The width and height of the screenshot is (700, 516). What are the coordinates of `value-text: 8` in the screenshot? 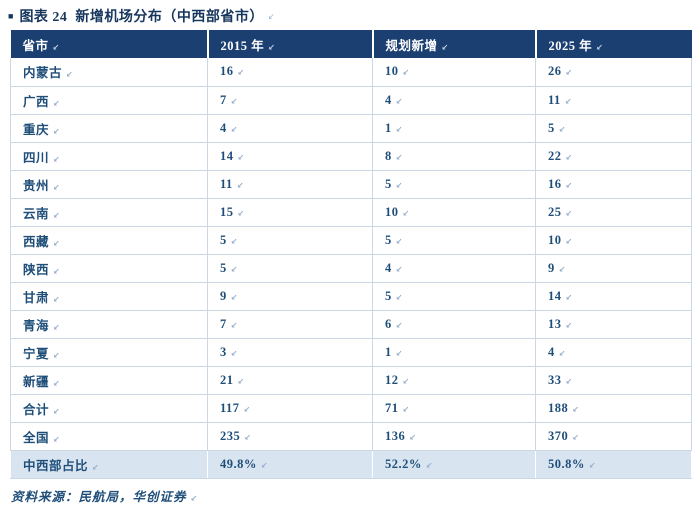 It's located at (388, 155).